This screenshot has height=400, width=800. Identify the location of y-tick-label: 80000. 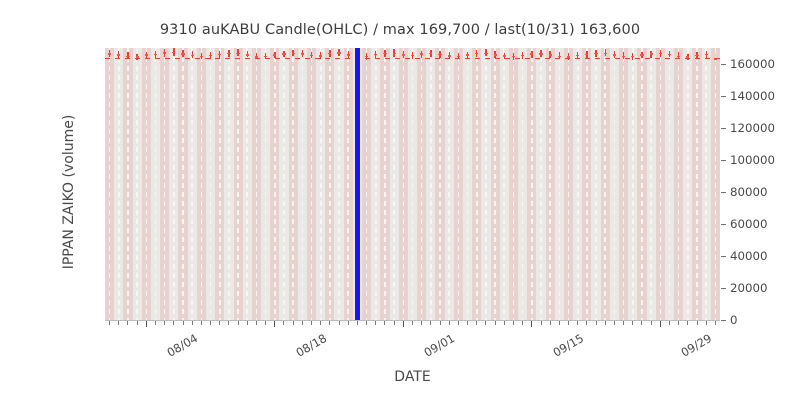
(749, 192).